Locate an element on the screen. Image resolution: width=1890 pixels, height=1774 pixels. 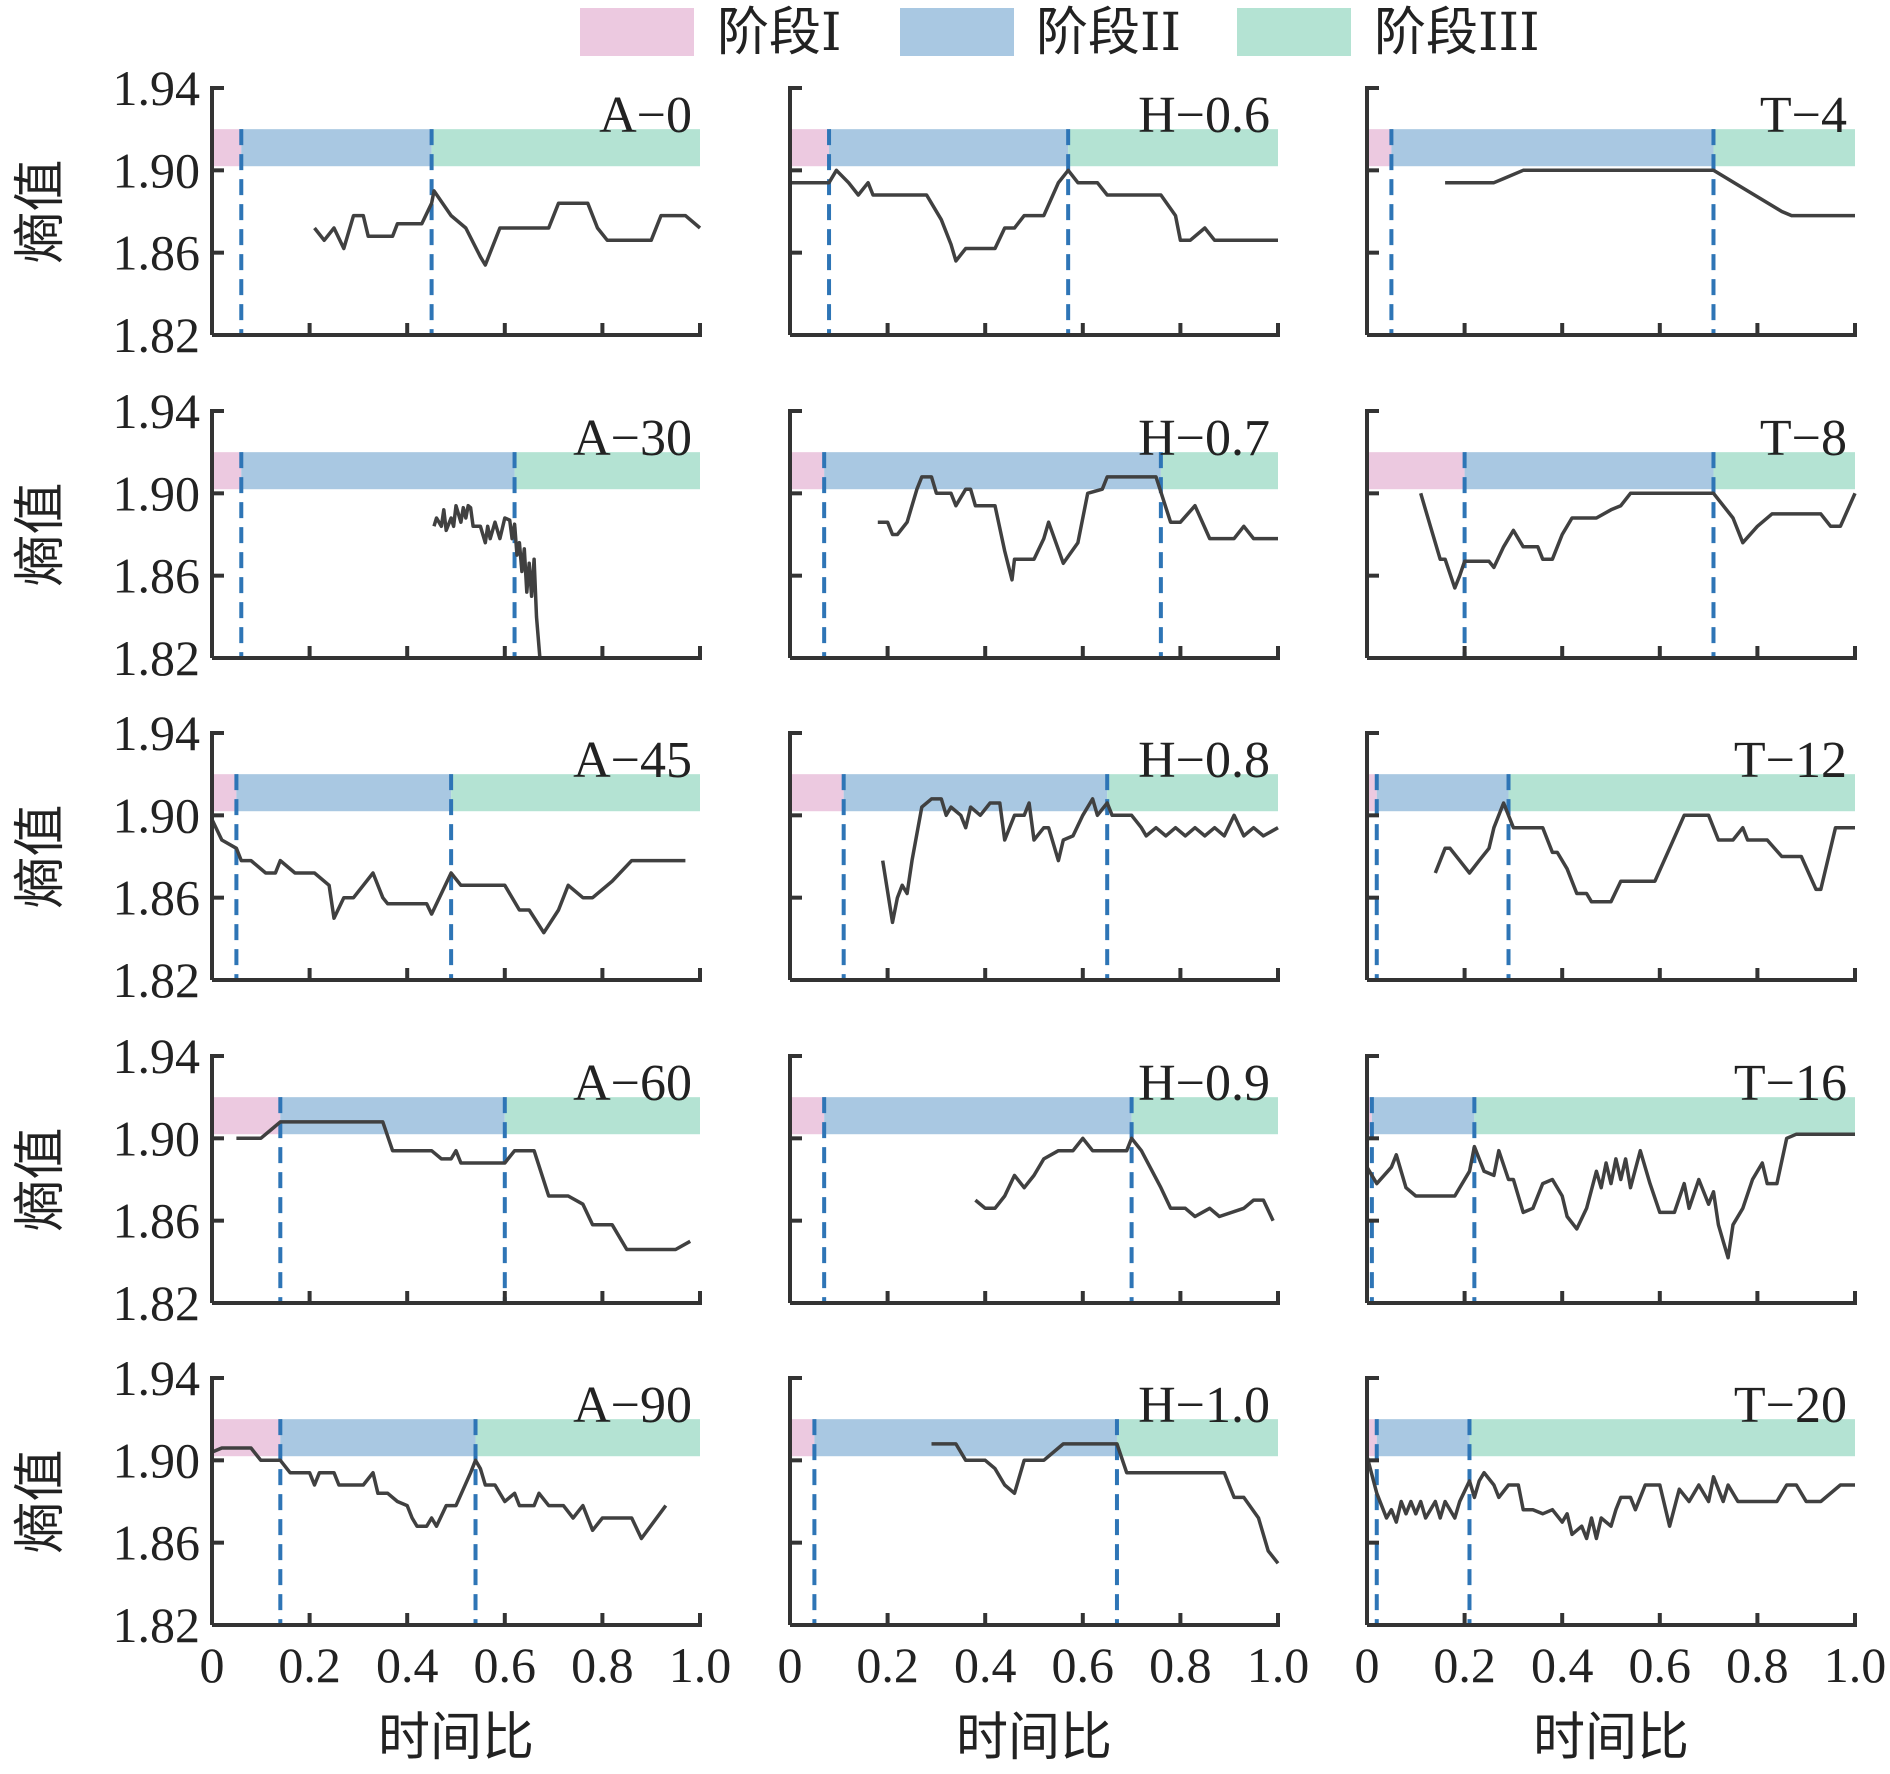
panel-label: A−60 is located at coordinates (632, 1083).